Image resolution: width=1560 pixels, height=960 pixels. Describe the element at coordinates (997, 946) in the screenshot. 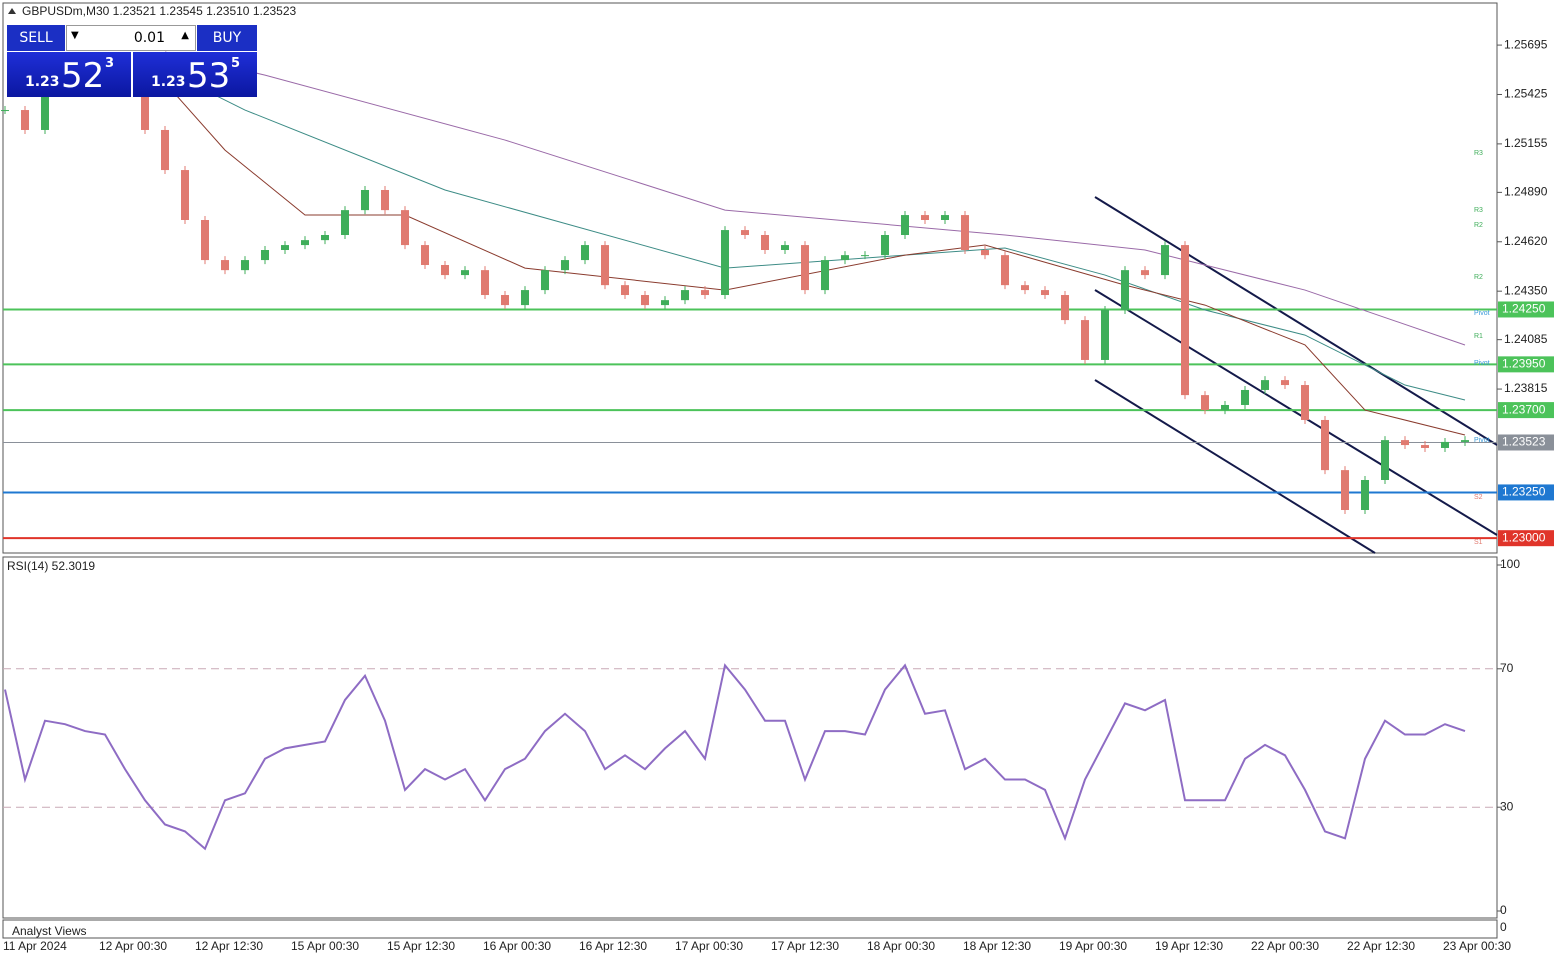

I see `x-tick-label: 18 Apr 12:30` at that location.